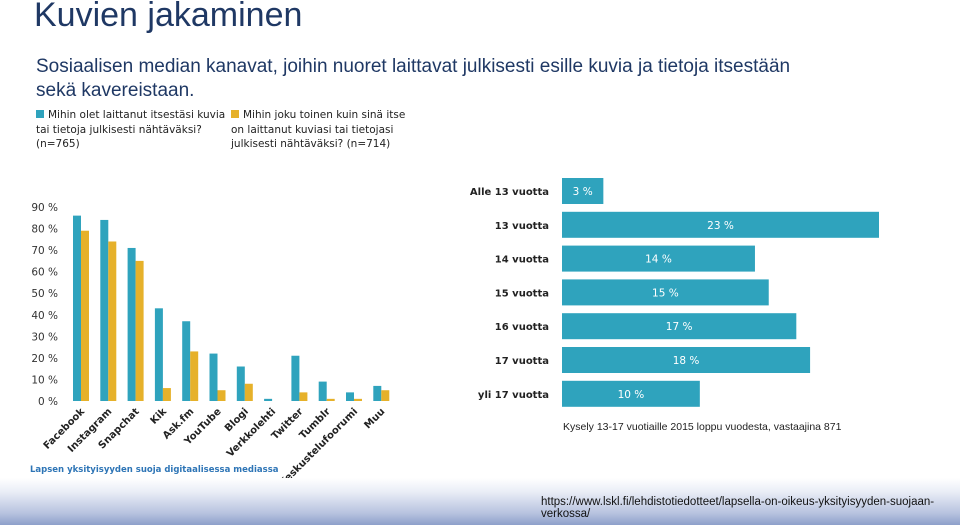  What do you see at coordinates (166, 394) in the screenshot?
I see `bar-others-kik` at bounding box center [166, 394].